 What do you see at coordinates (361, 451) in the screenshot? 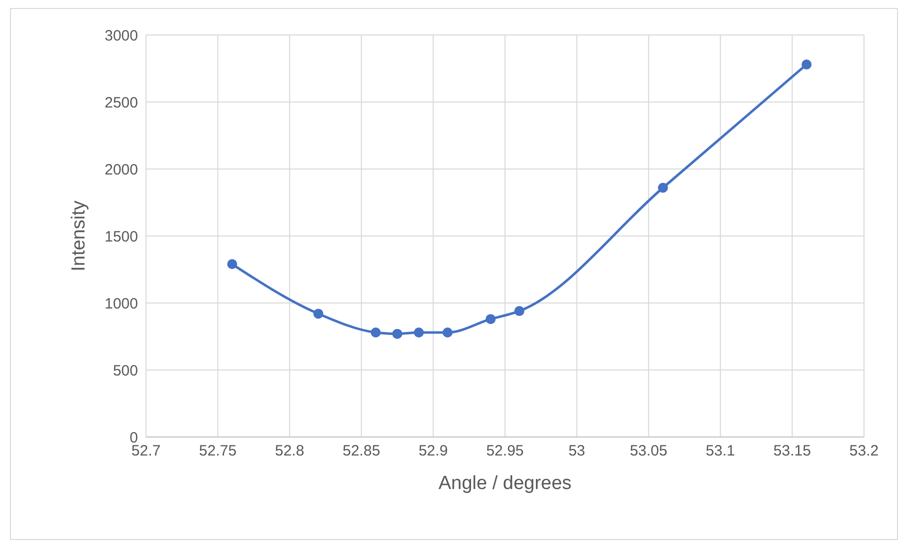
I see `x-tick-label: 52.85` at bounding box center [361, 451].